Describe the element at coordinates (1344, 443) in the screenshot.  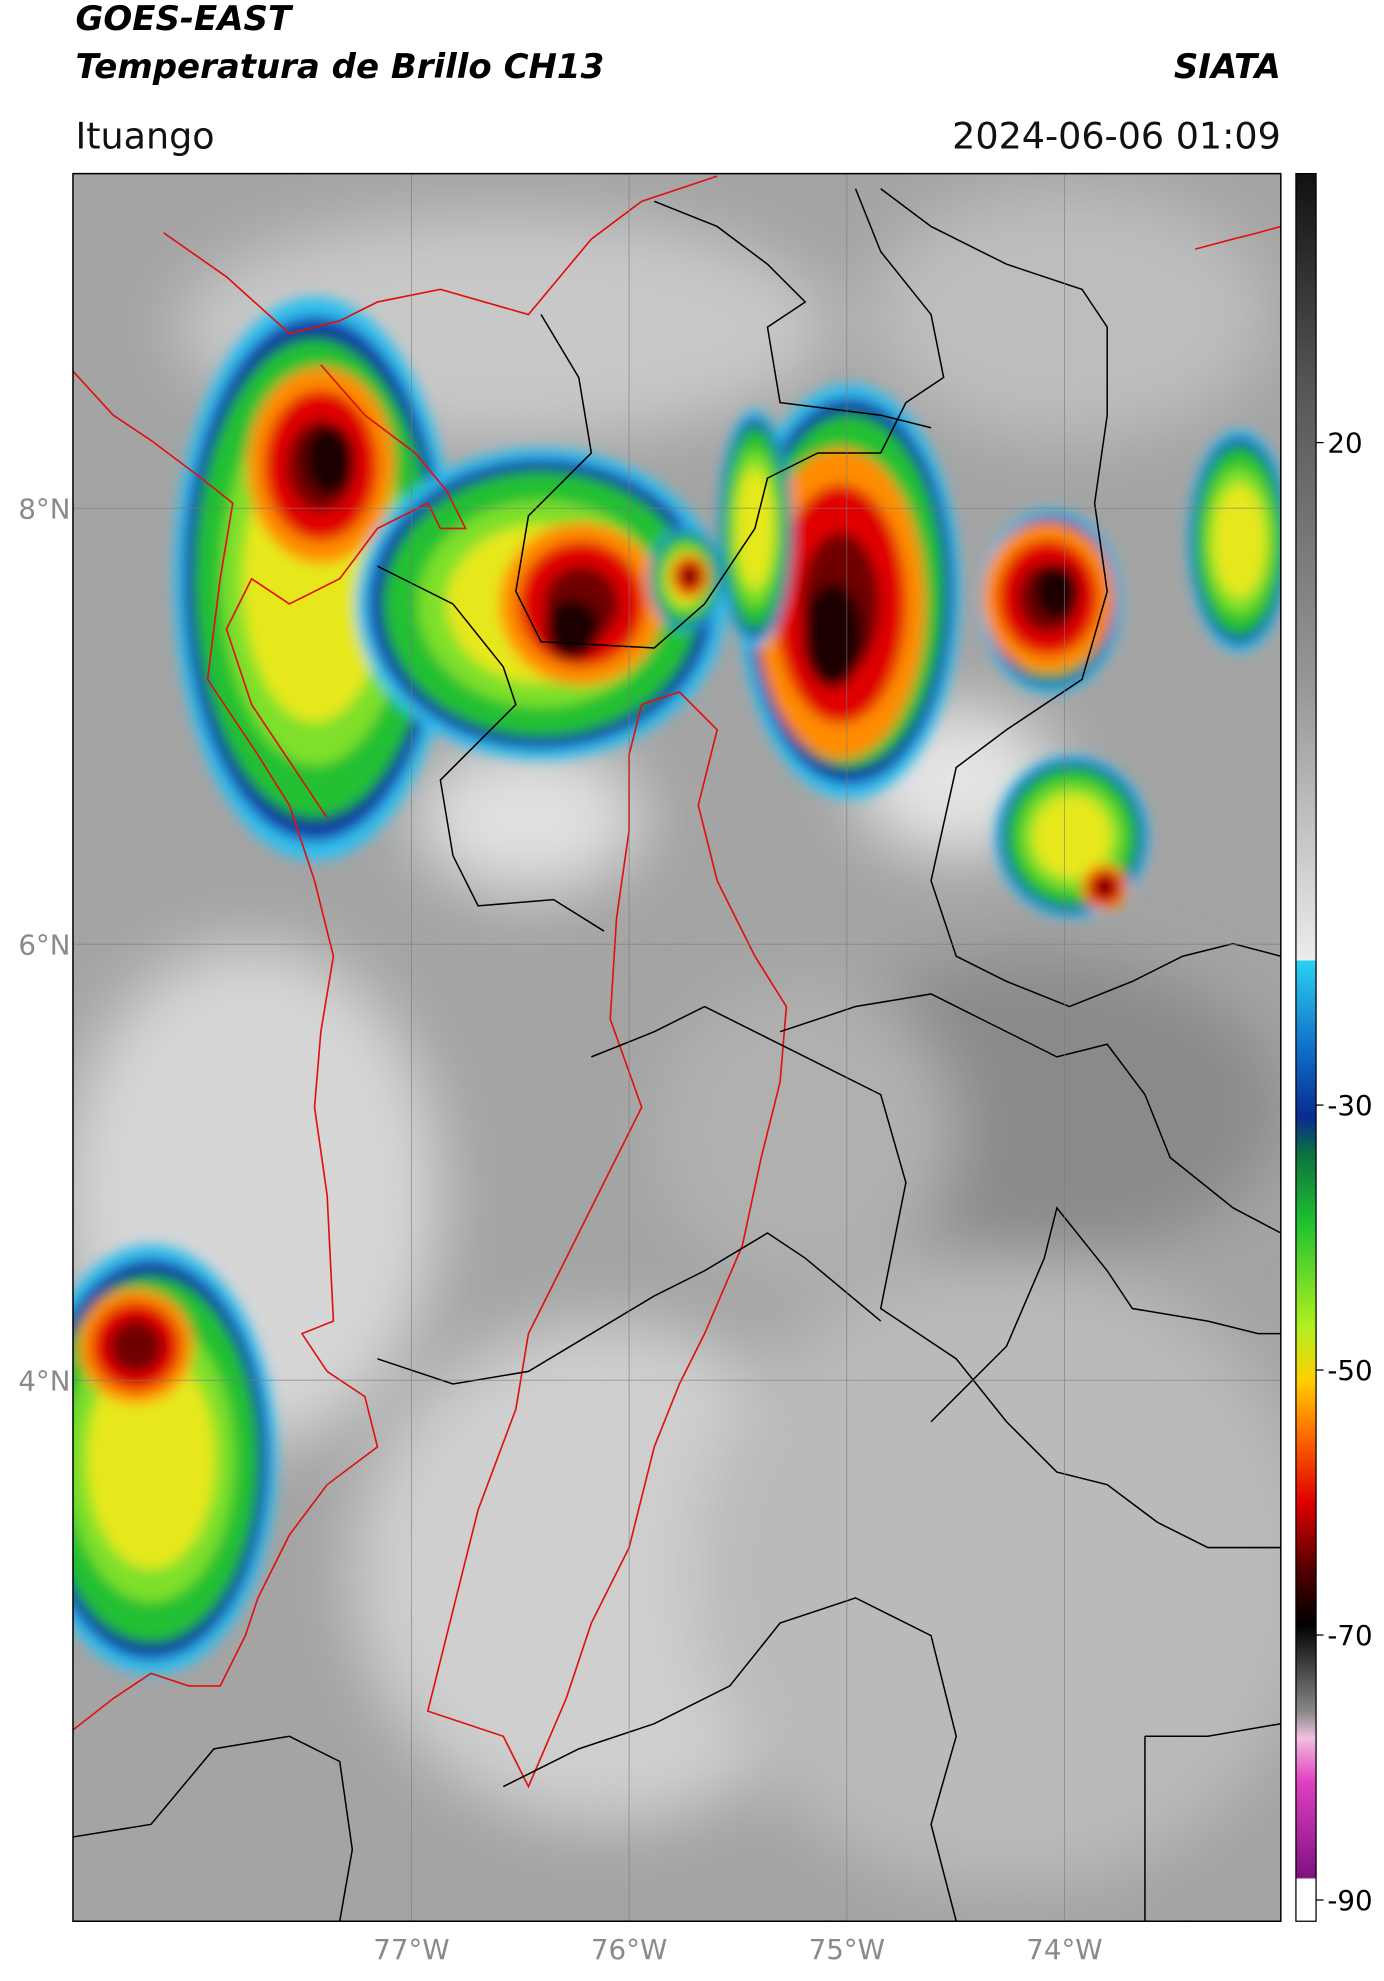
I see `colorbar-tick-label: 20` at that location.